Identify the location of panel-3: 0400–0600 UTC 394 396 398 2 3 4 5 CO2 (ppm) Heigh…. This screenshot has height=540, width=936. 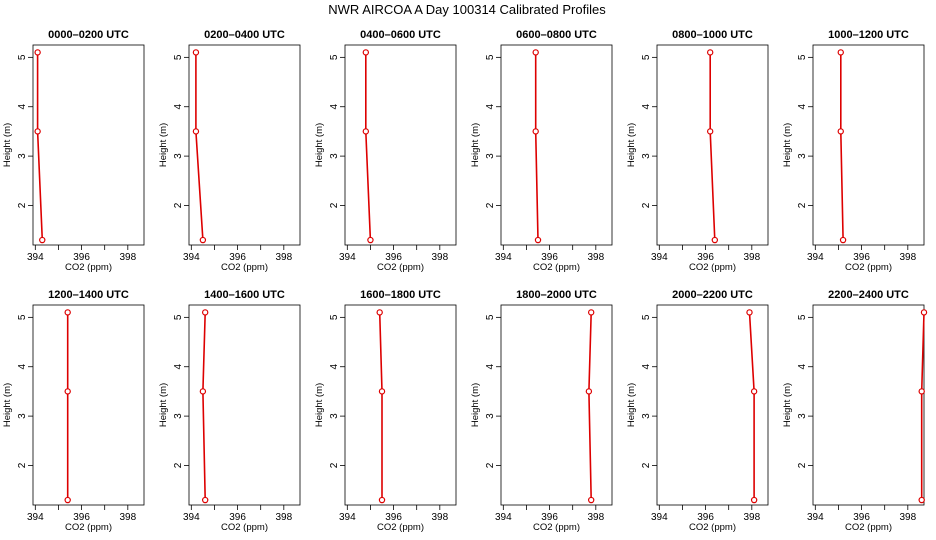
(385, 151).